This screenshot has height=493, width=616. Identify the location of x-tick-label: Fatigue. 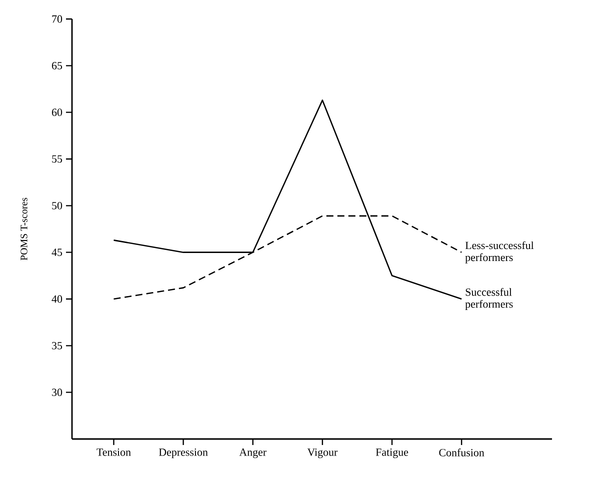
(392, 453).